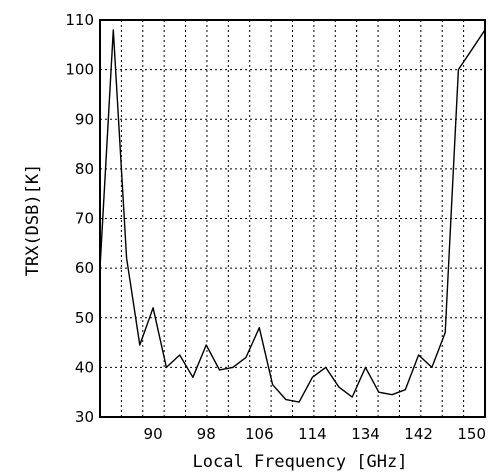 The image size is (491, 473). I want to click on y-tick-label: 50, so click(84, 318).